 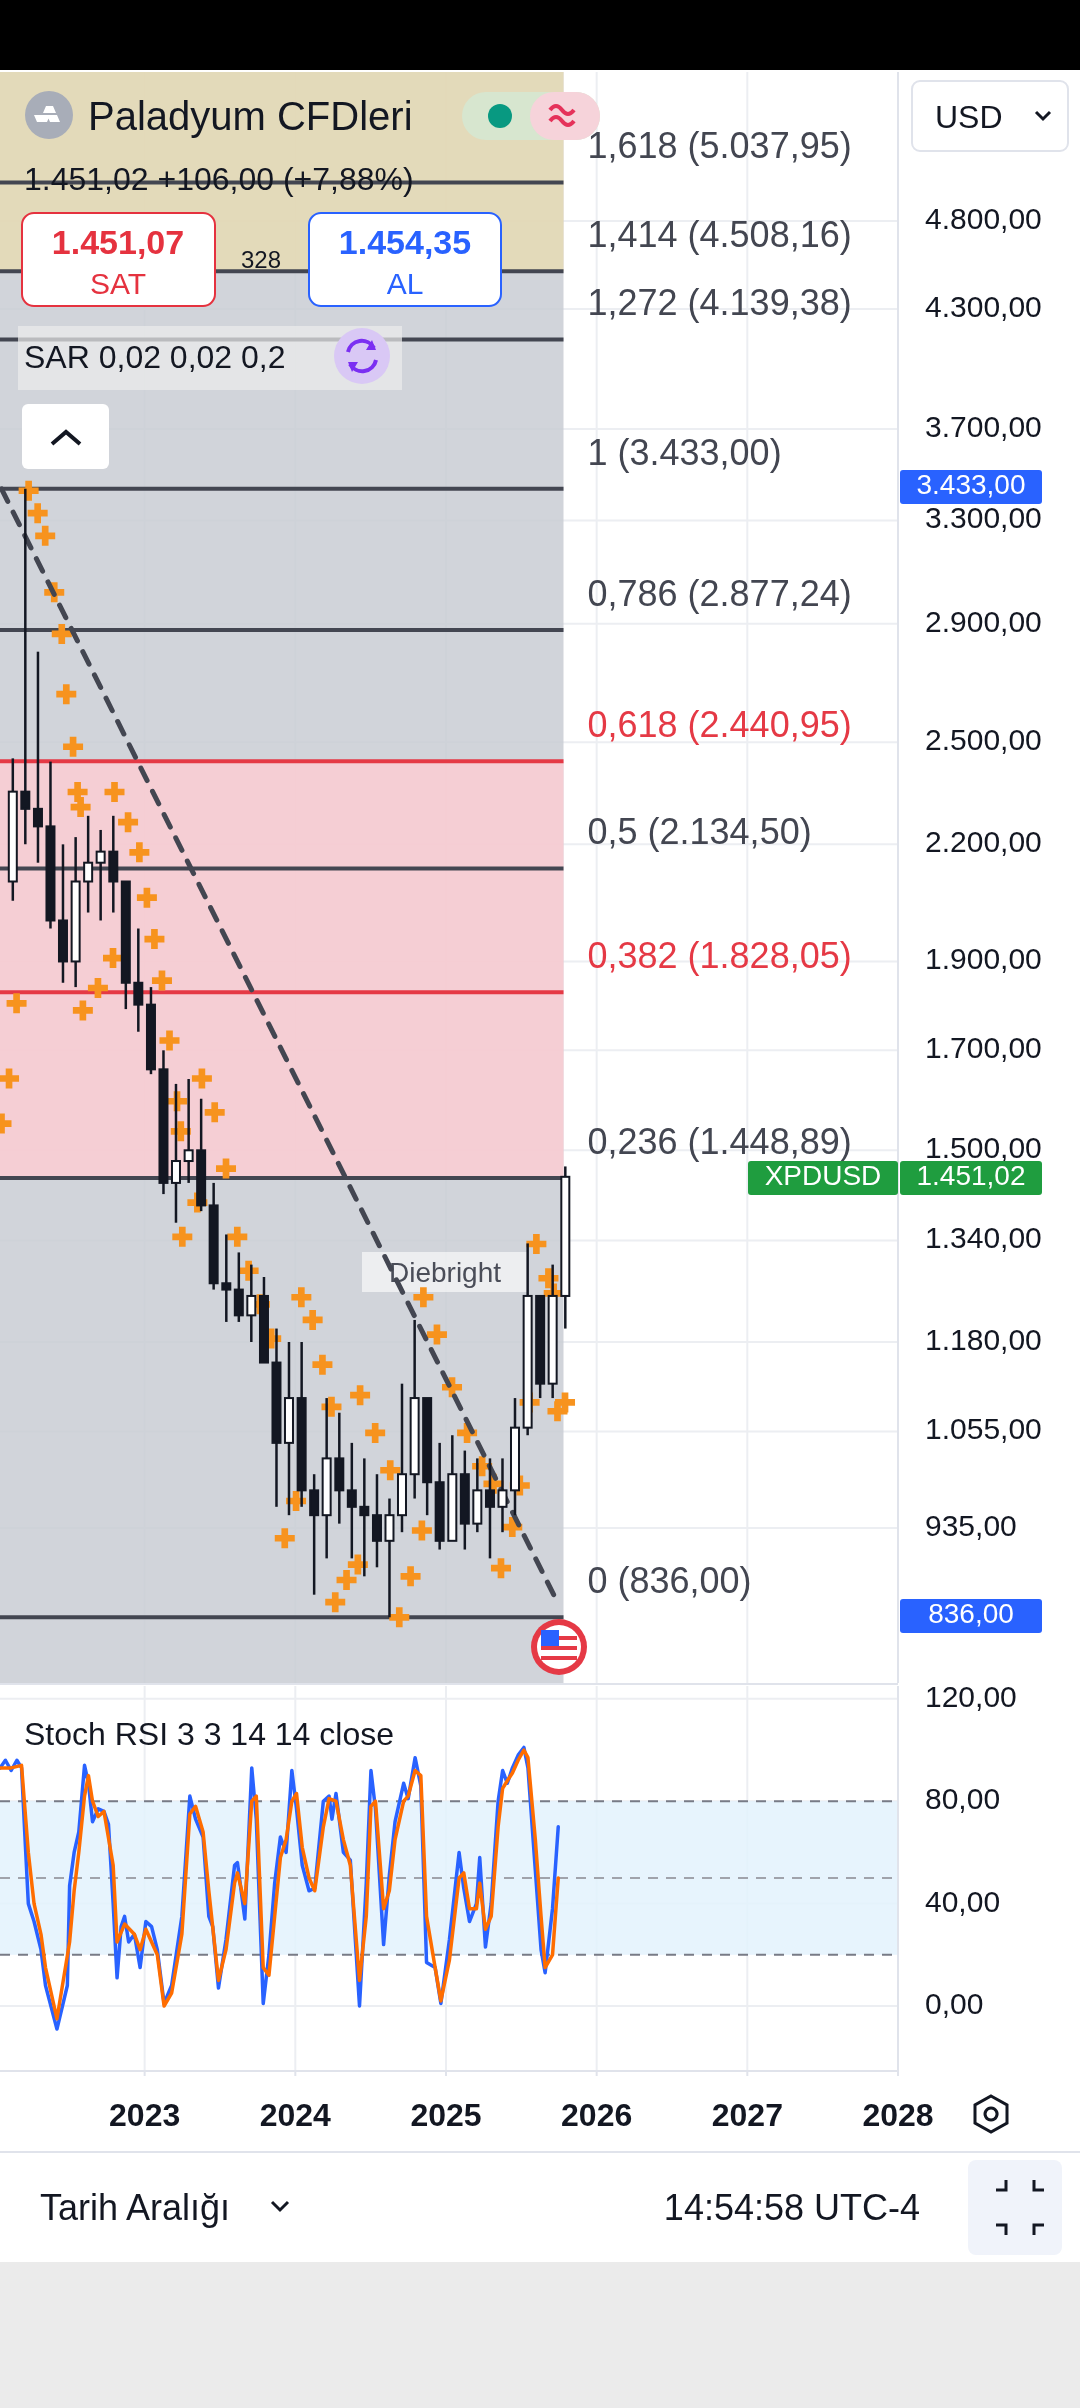 What do you see at coordinates (445, 1272) in the screenshot?
I see `annotation: Diebright` at bounding box center [445, 1272].